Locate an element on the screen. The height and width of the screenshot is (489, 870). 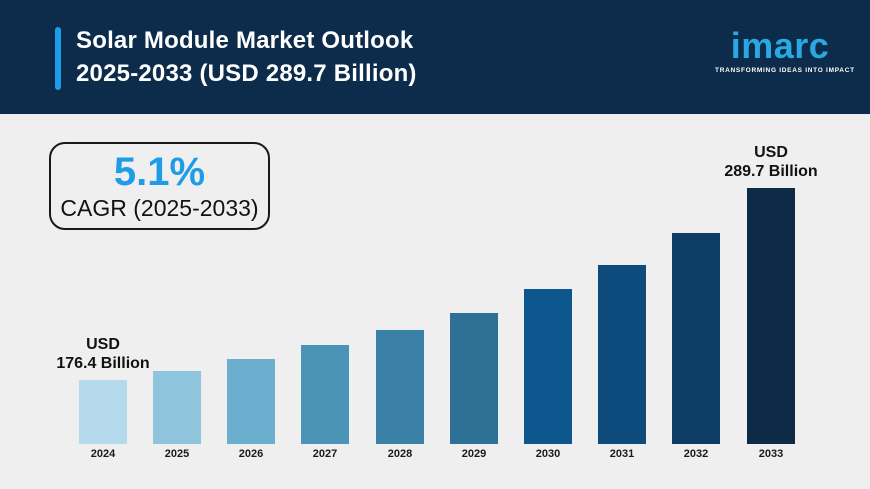
bar-2026 is located at coordinates (251, 401).